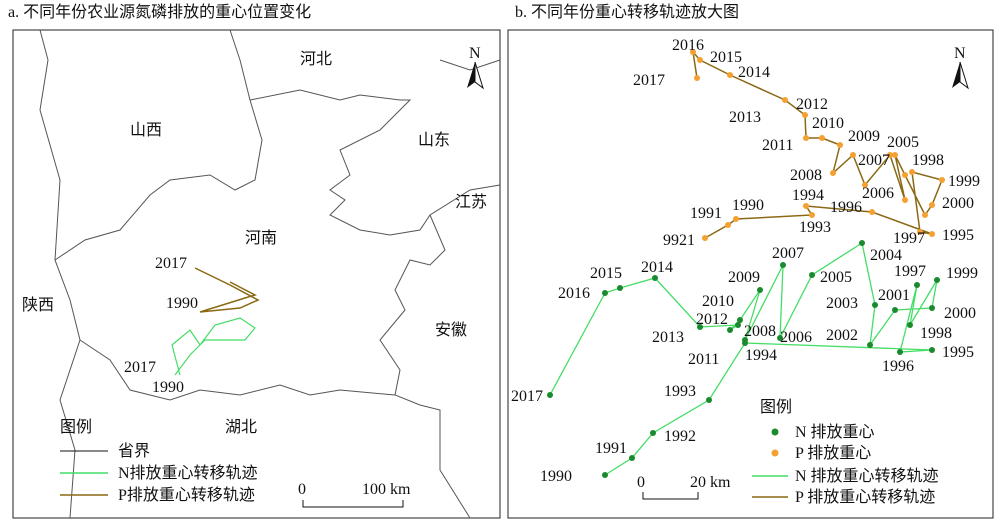 The image size is (1000, 527). What do you see at coordinates (188, 473) in the screenshot?
I see `legend-label: N排放重心转移轨迹` at bounding box center [188, 473].